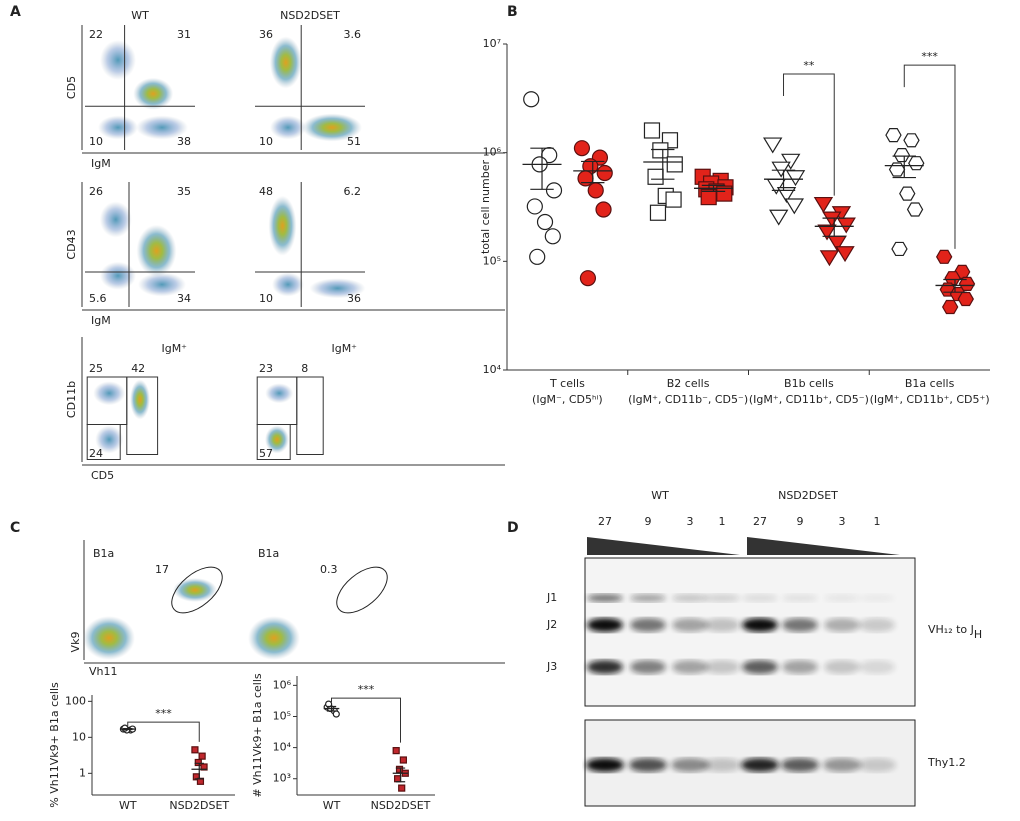 Image resolution: width=1020 pixels, height=821 pixels. Describe the element at coordinates (951, 629) in the screenshot. I see `product-text: VH₁₂ to J` at that location.